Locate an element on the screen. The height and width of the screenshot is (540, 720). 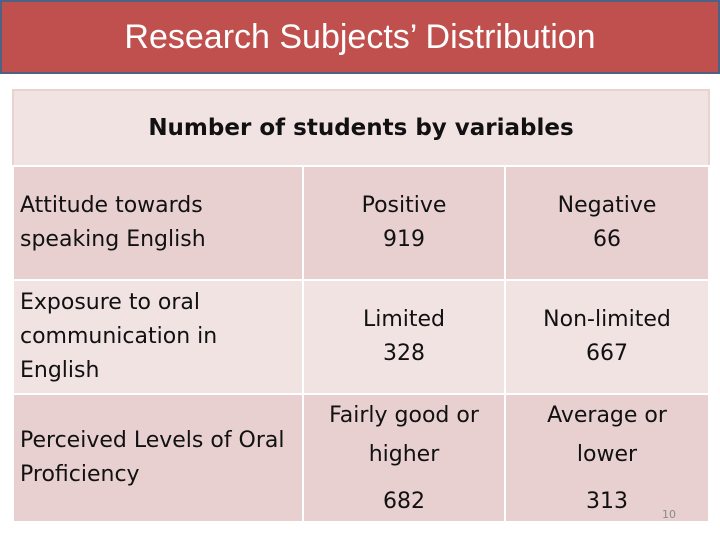
category-count: 328 is located at coordinates (404, 353).